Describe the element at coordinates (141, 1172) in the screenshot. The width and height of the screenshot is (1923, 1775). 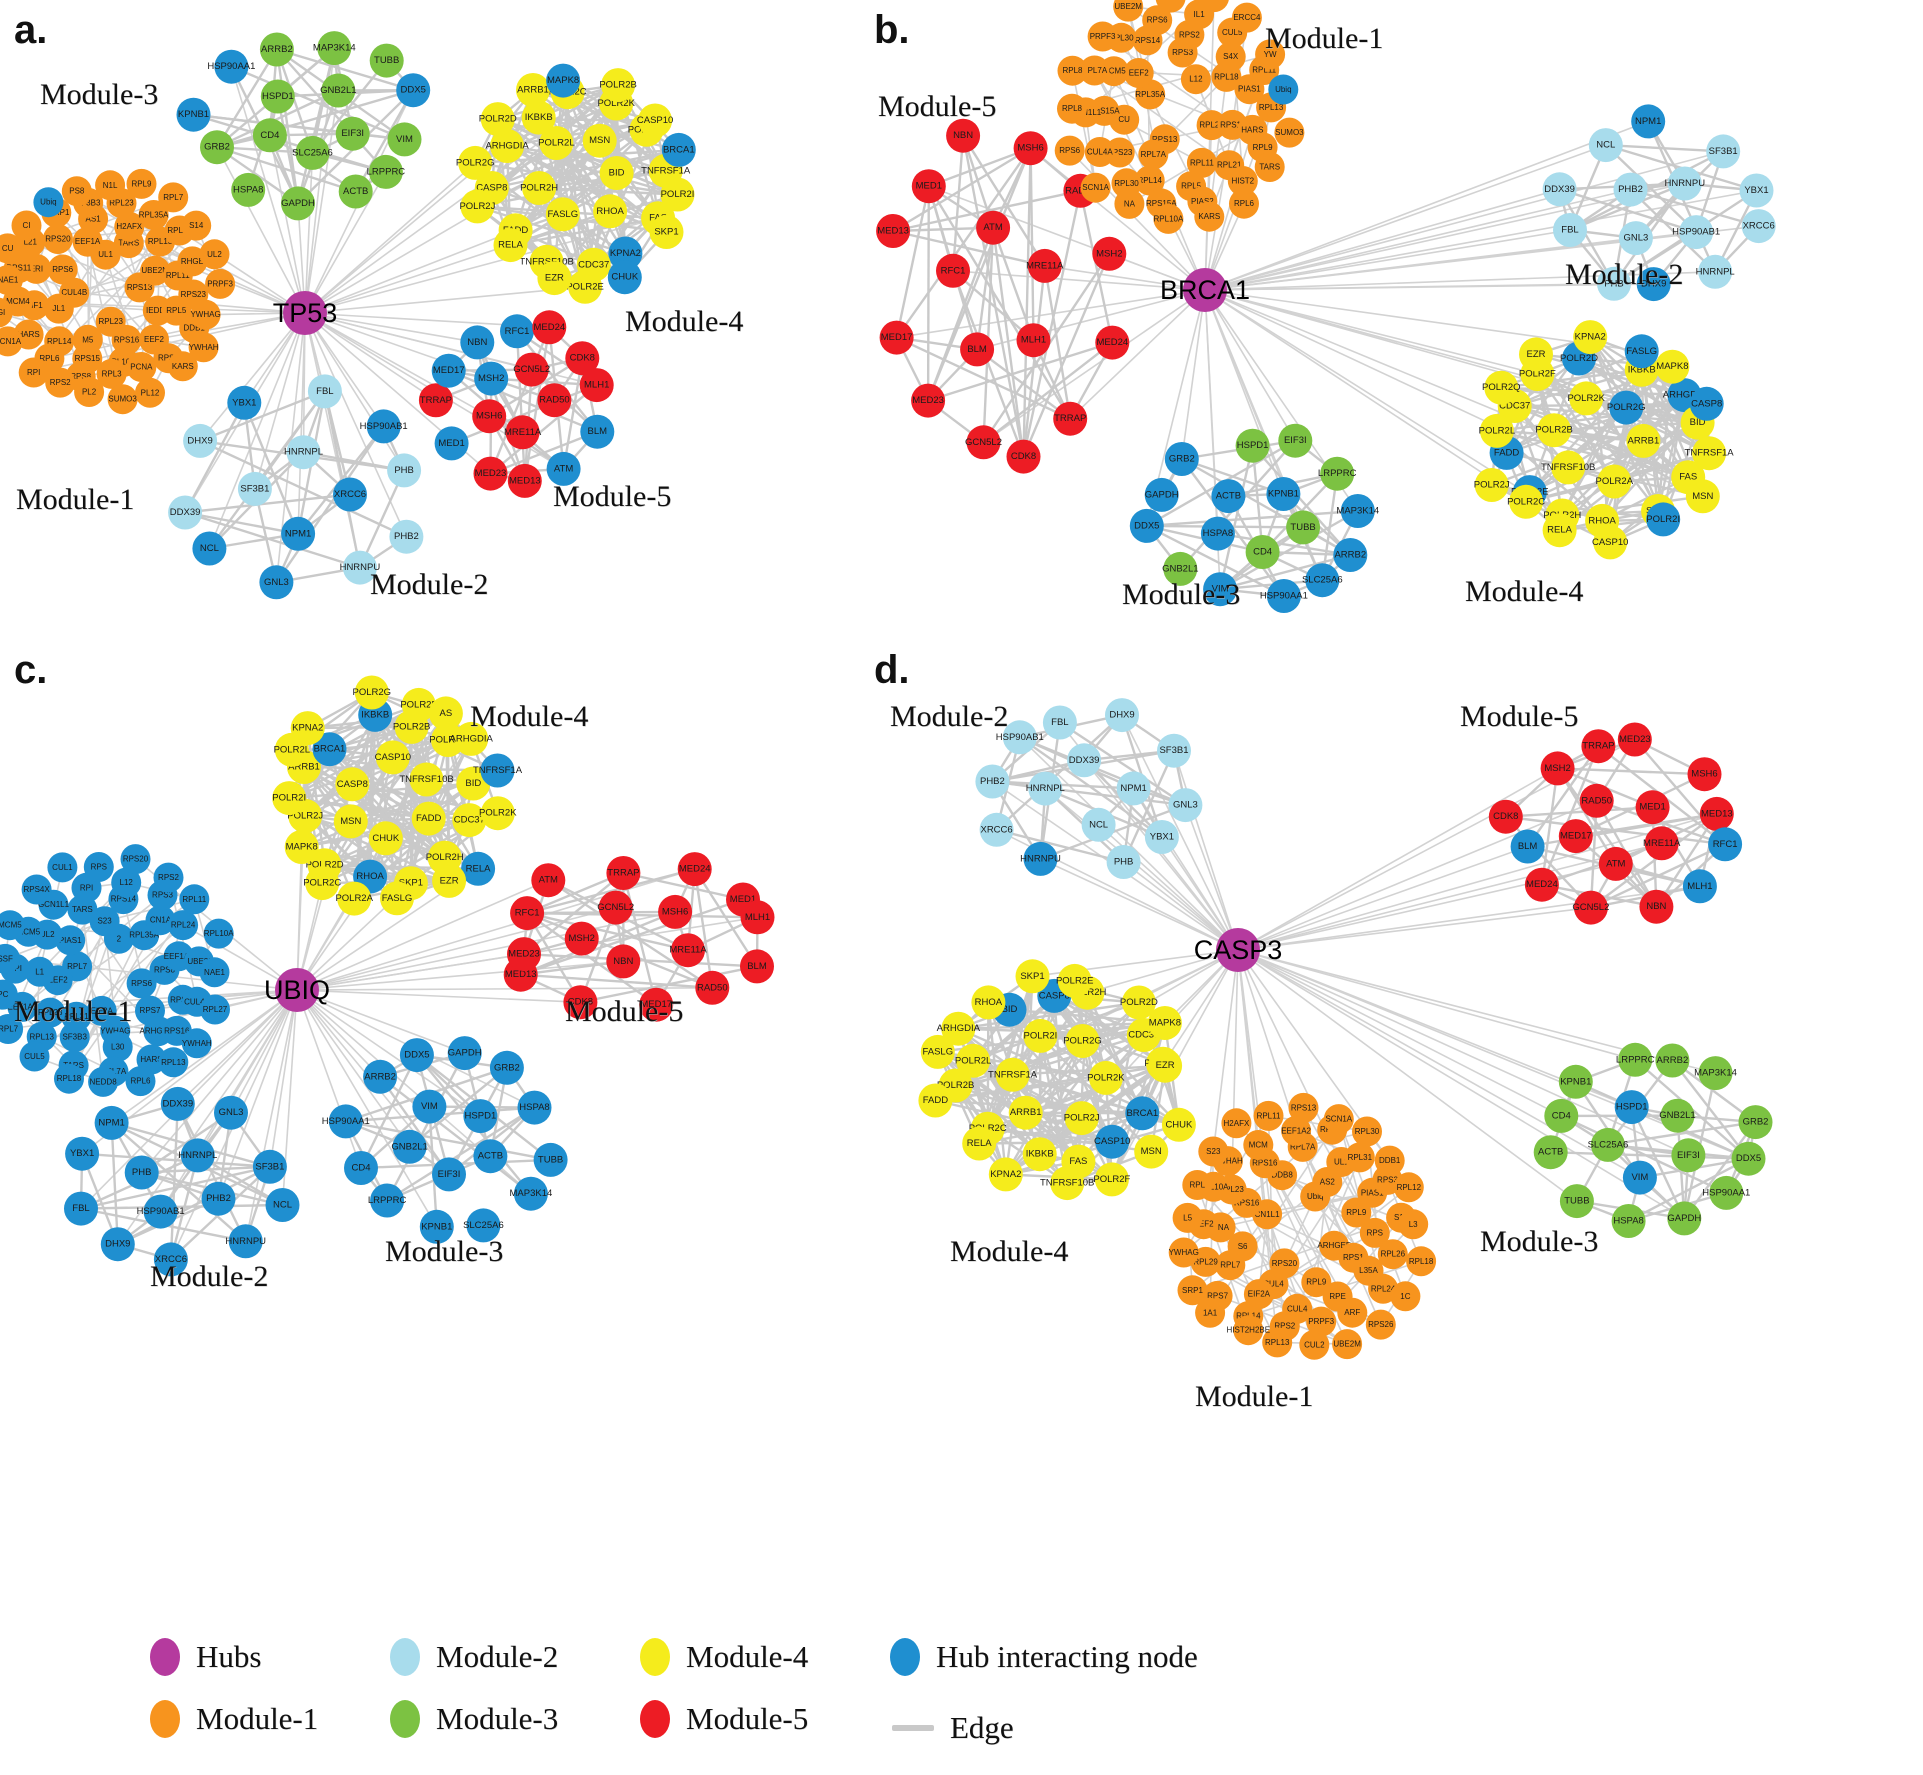
I see `network-node: PHB` at that location.